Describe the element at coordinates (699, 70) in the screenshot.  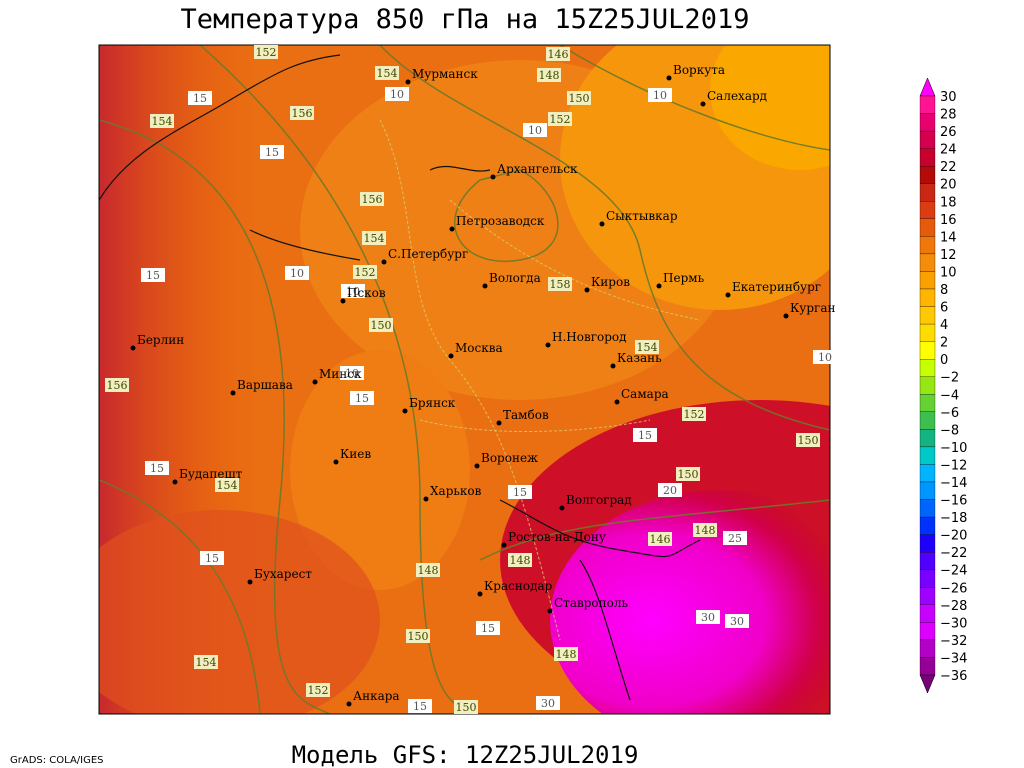
I see `city-name: Воркута` at that location.